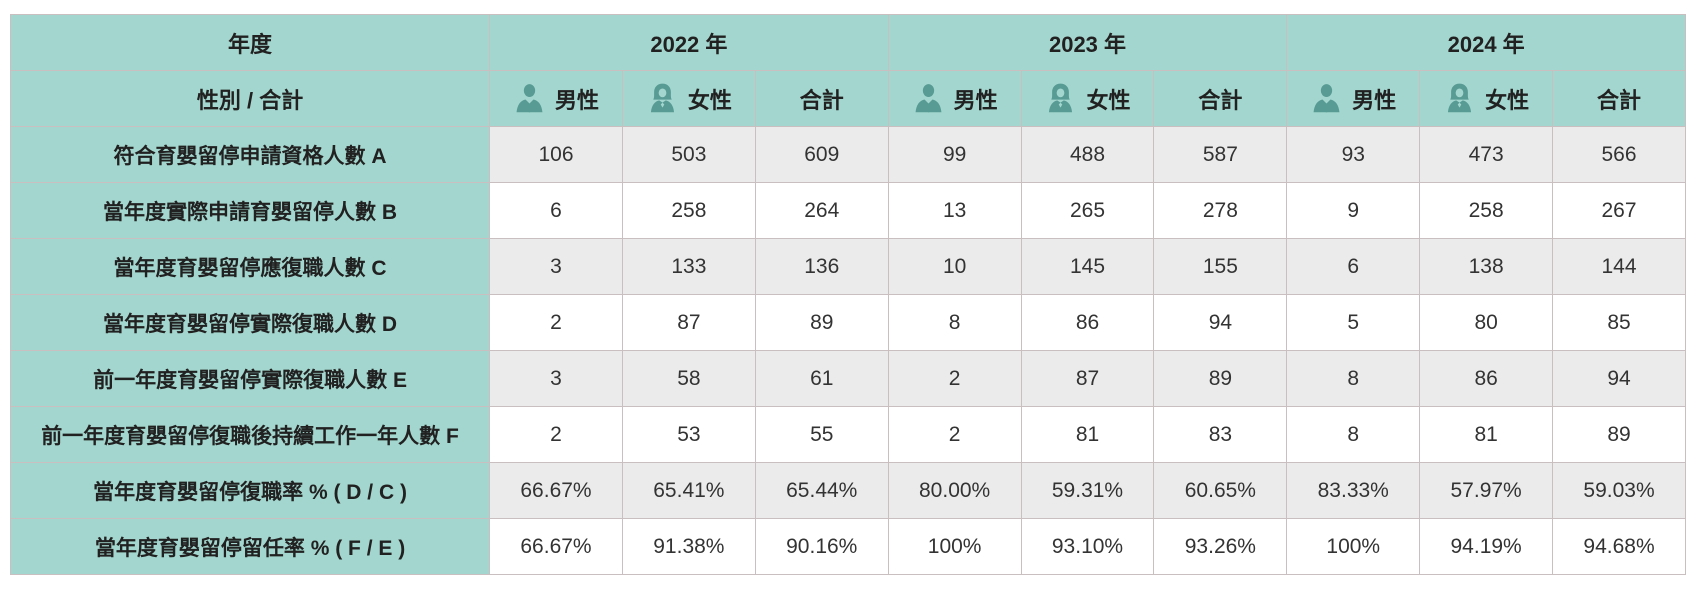 This screenshot has width=1698, height=595. What do you see at coordinates (1353, 322) in the screenshot?
I see `value-cell: 5` at bounding box center [1353, 322].